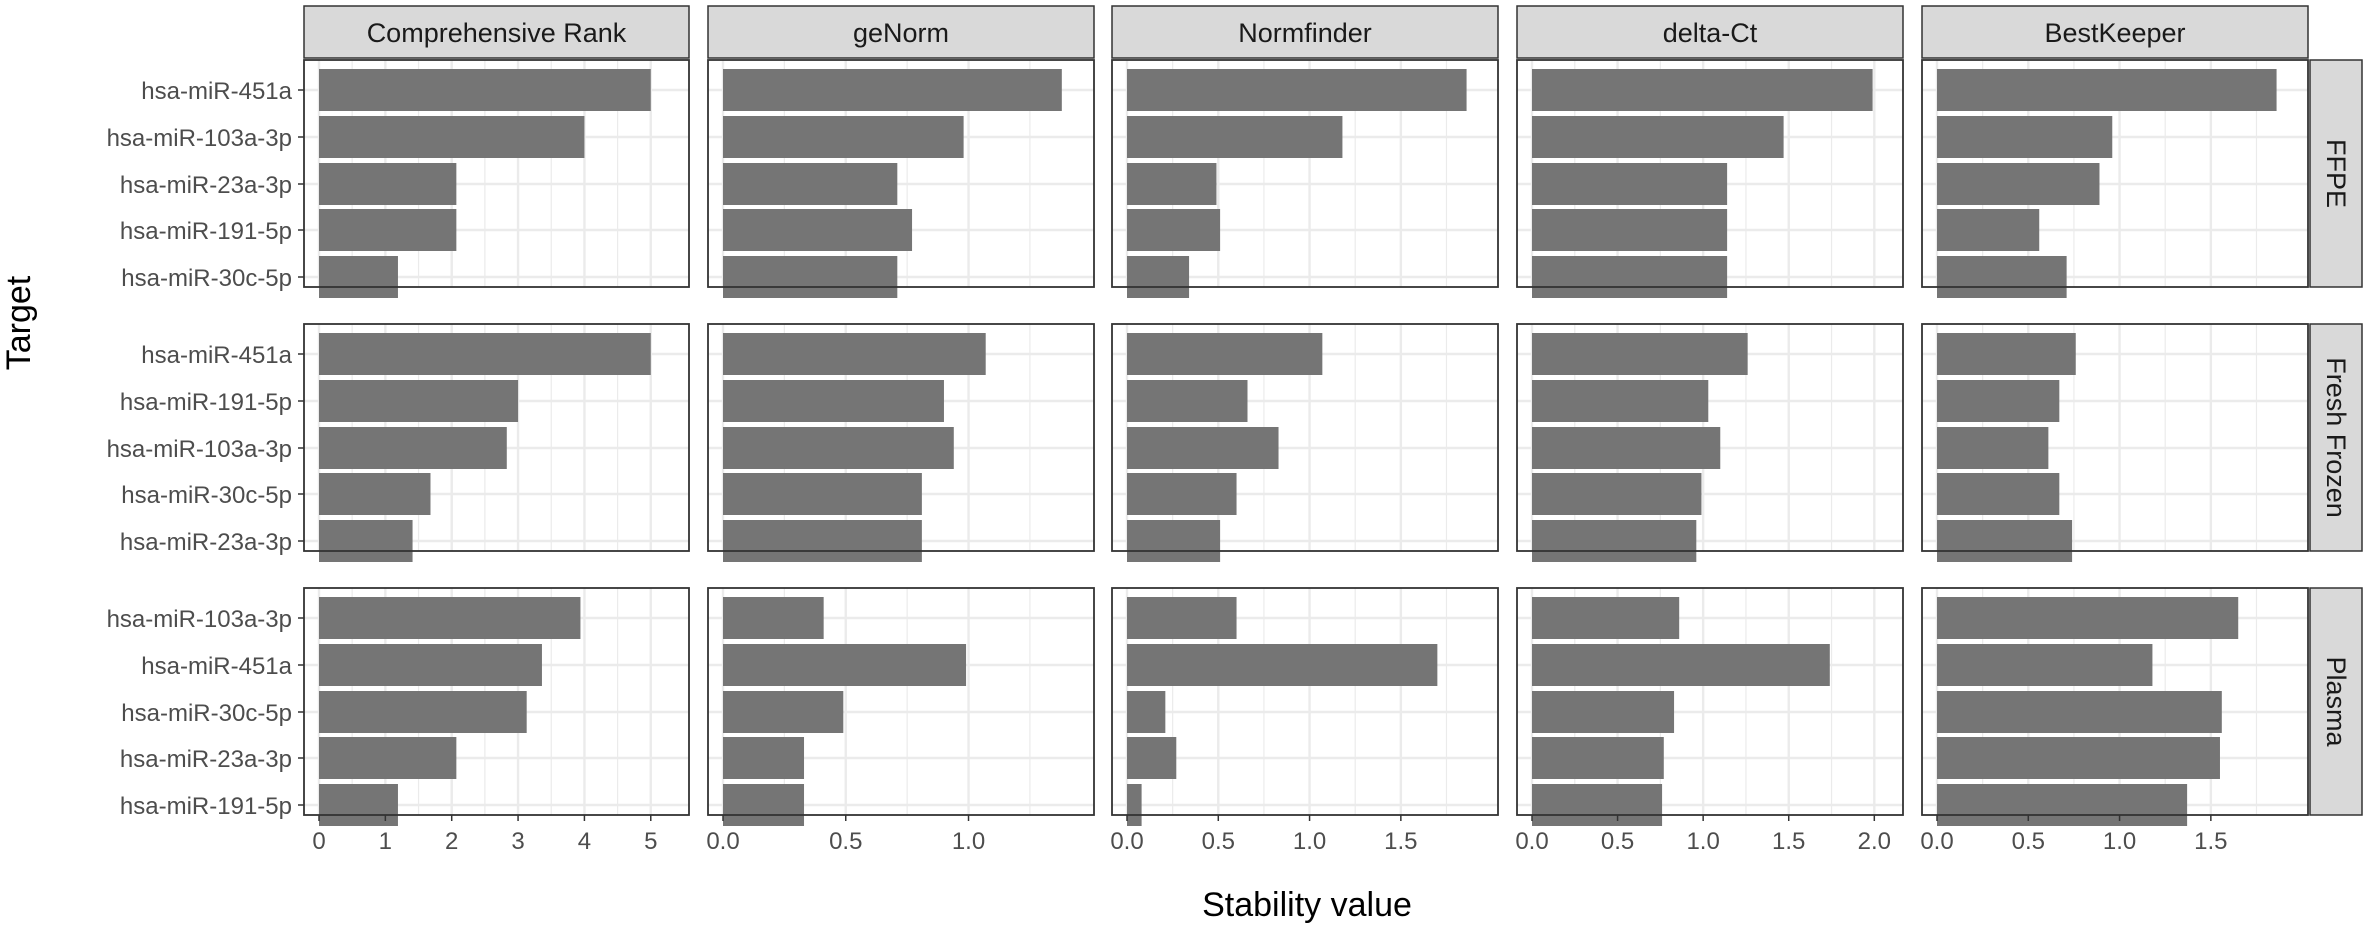  What do you see at coordinates (2078, 758) in the screenshot?
I see `bar-plasma-bestkeeper-hsa-mir-23a-3p` at bounding box center [2078, 758].